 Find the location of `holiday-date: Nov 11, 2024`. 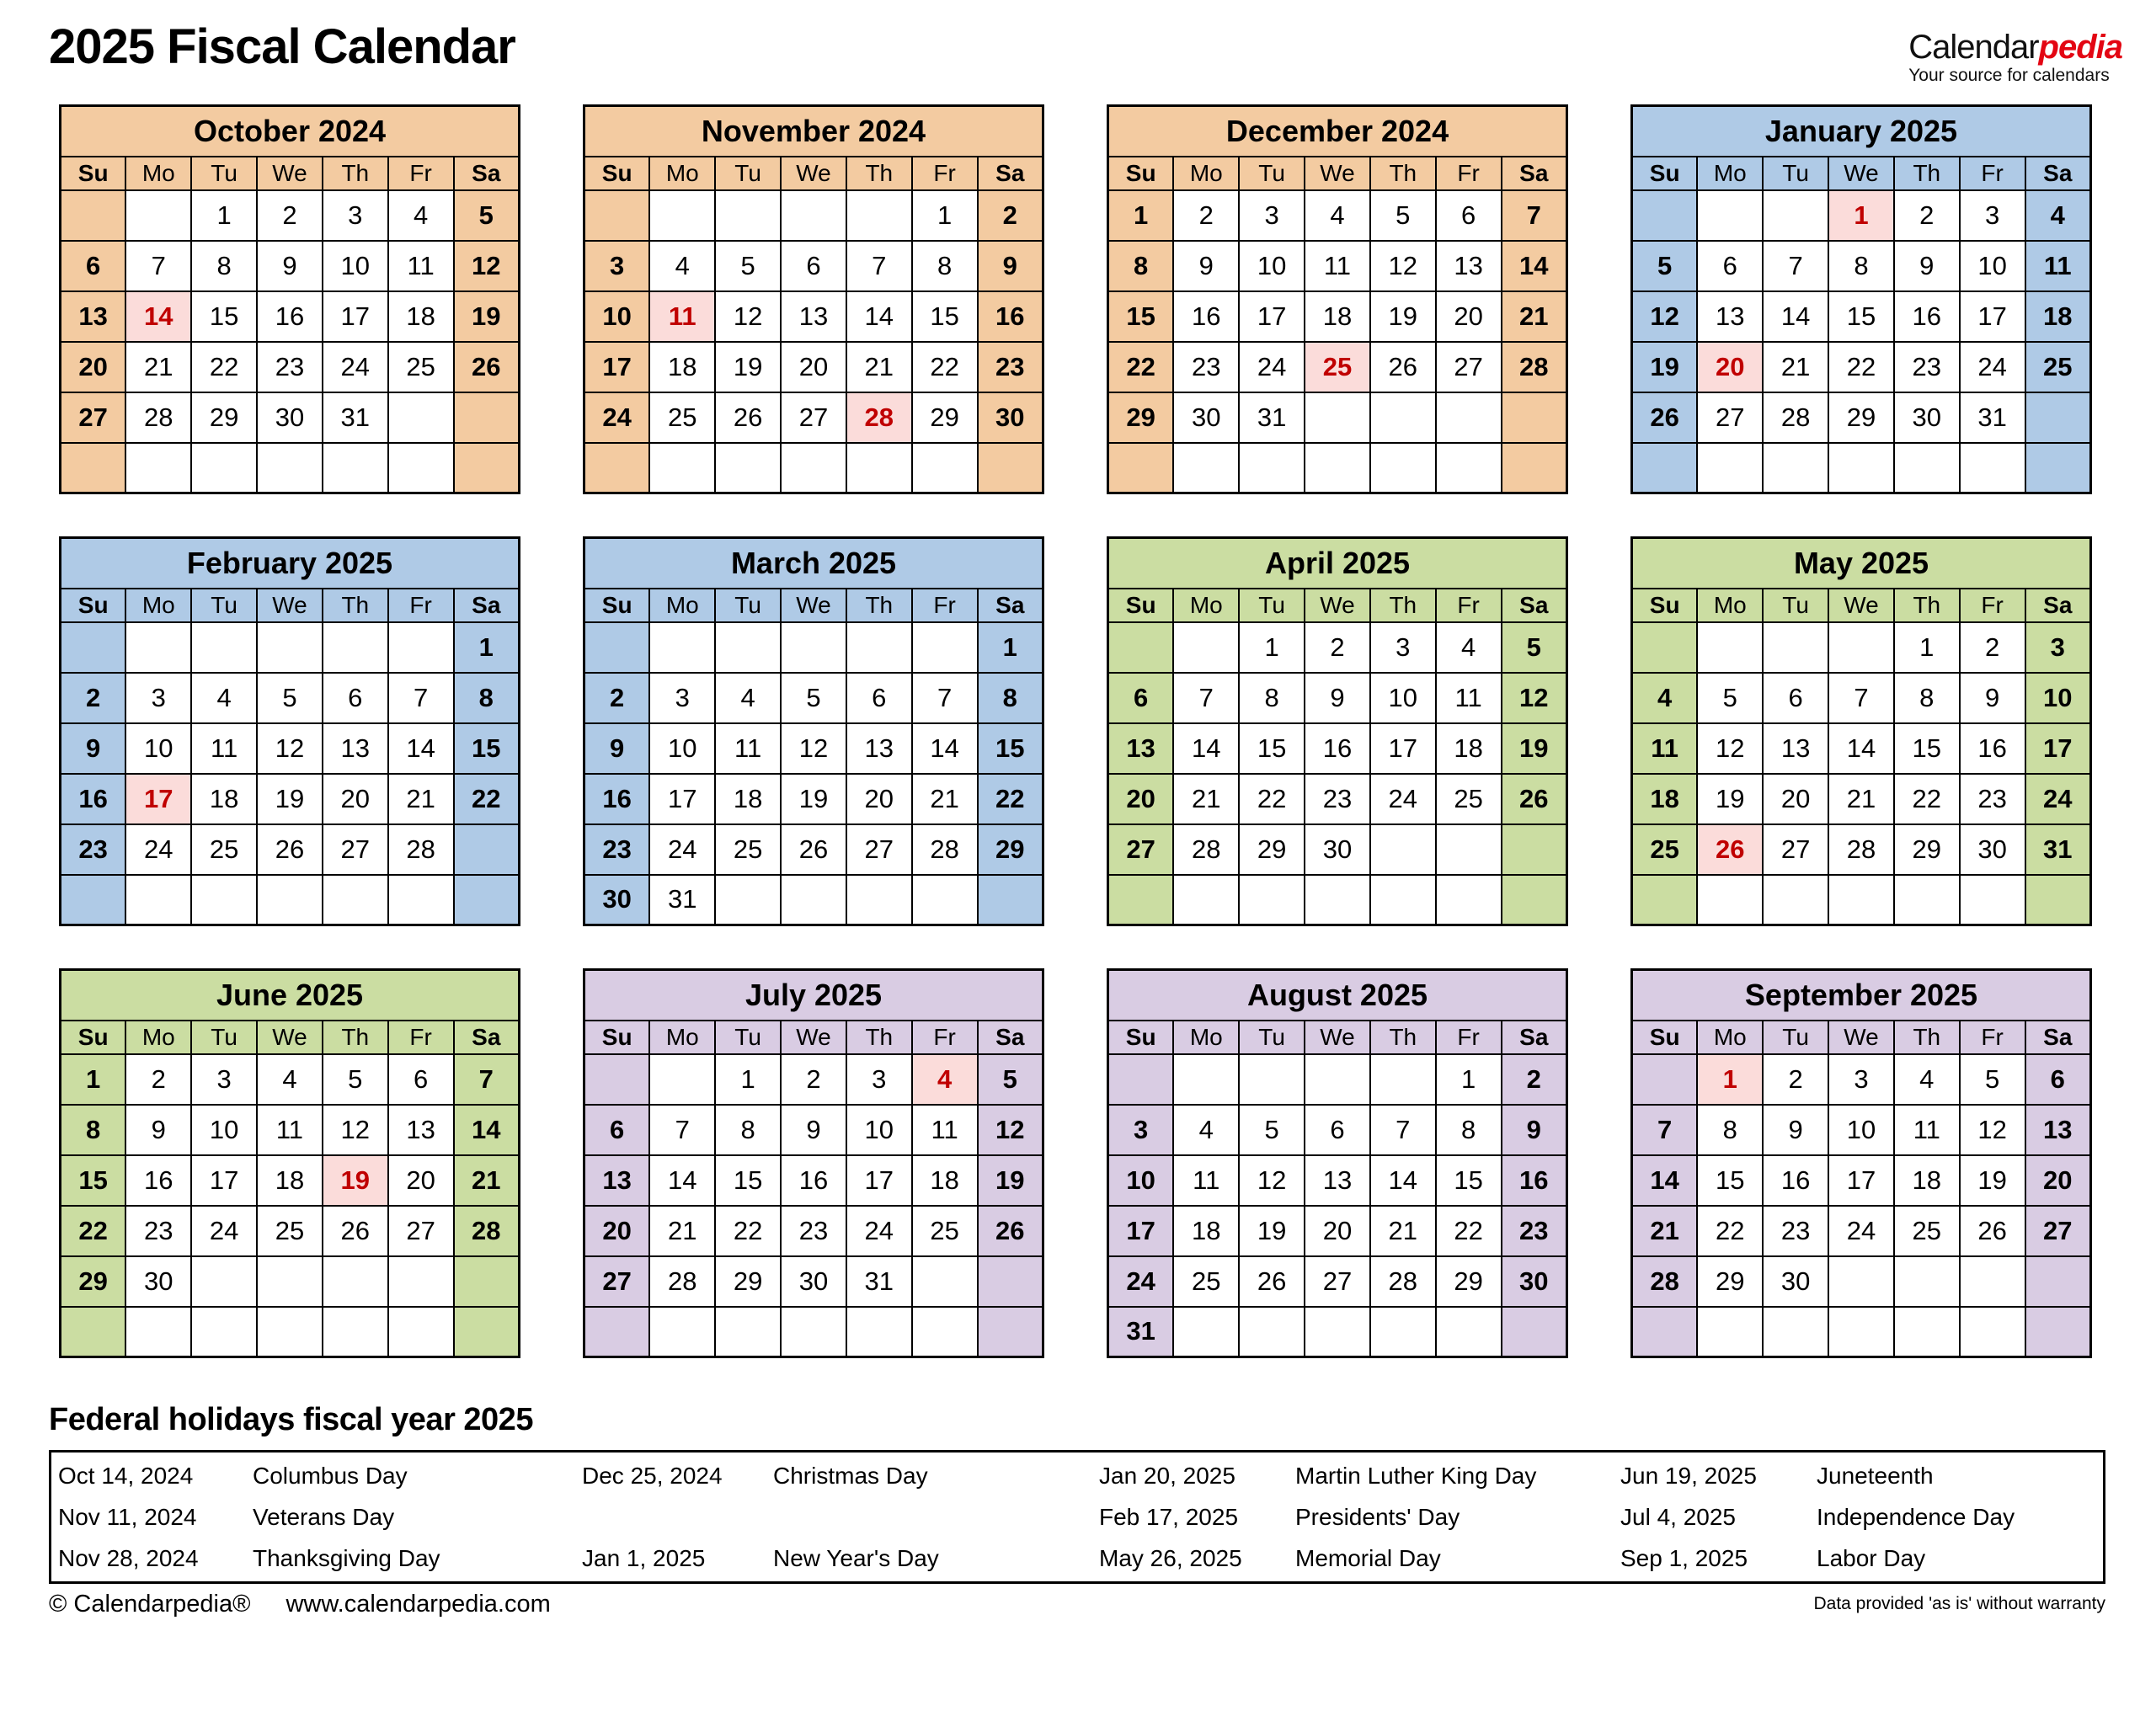

holiday-date: Nov 11, 2024 is located at coordinates (128, 1516).